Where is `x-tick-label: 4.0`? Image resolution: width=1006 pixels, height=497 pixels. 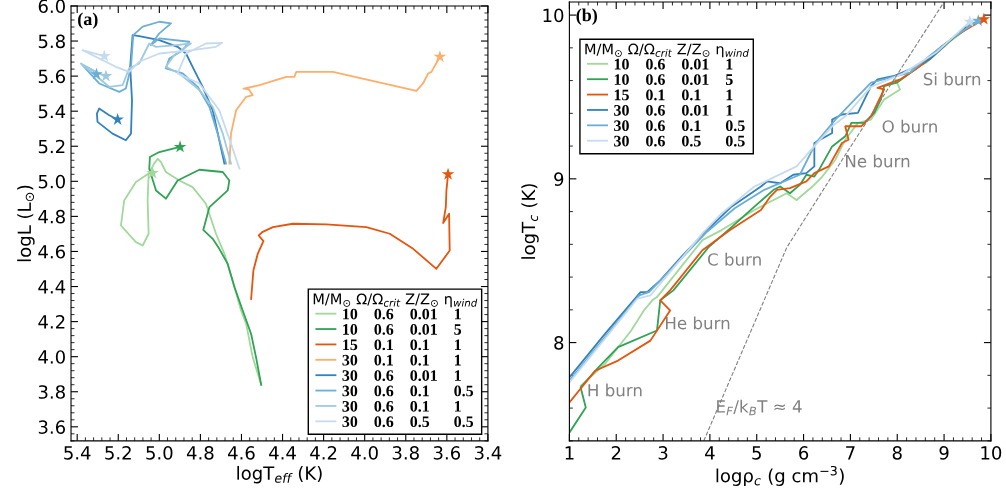
x-tick-label: 4.0 is located at coordinates (364, 453).